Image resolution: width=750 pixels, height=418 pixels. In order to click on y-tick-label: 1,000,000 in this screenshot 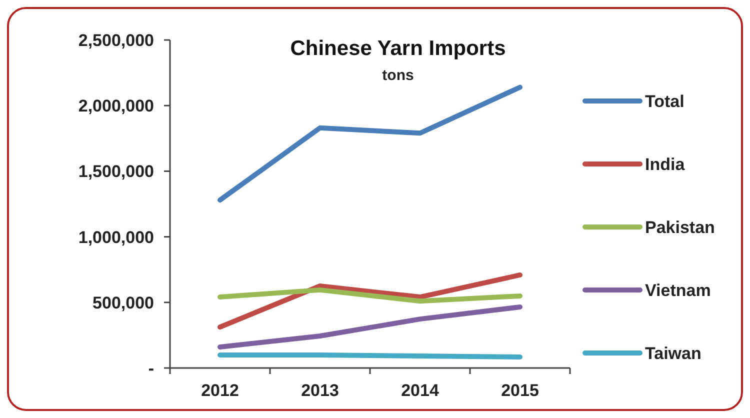, I will do `click(116, 237)`.